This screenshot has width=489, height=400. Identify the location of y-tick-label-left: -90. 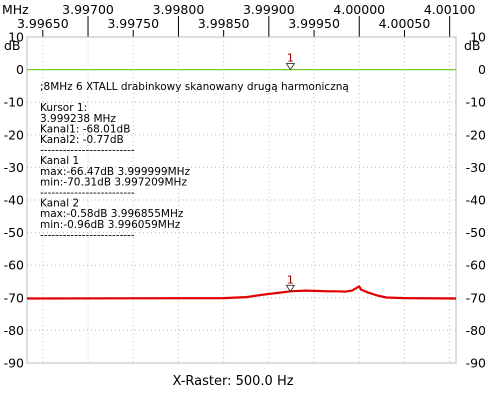
(14, 363).